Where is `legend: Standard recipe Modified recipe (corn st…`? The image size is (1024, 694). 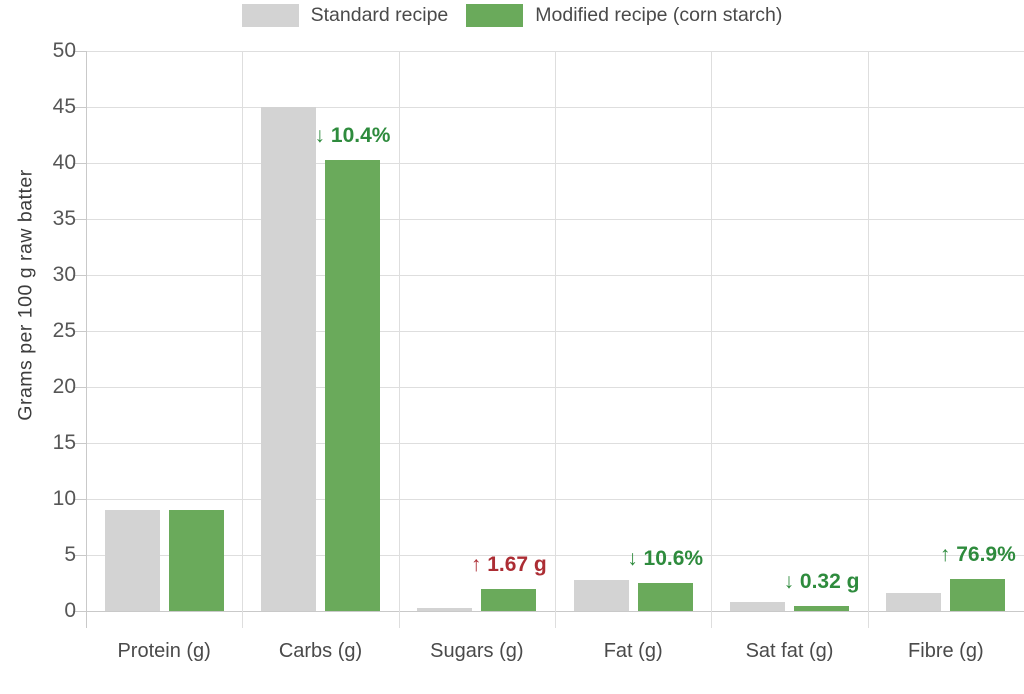
legend: Standard recipe Modified recipe (corn st… is located at coordinates (512, 15).